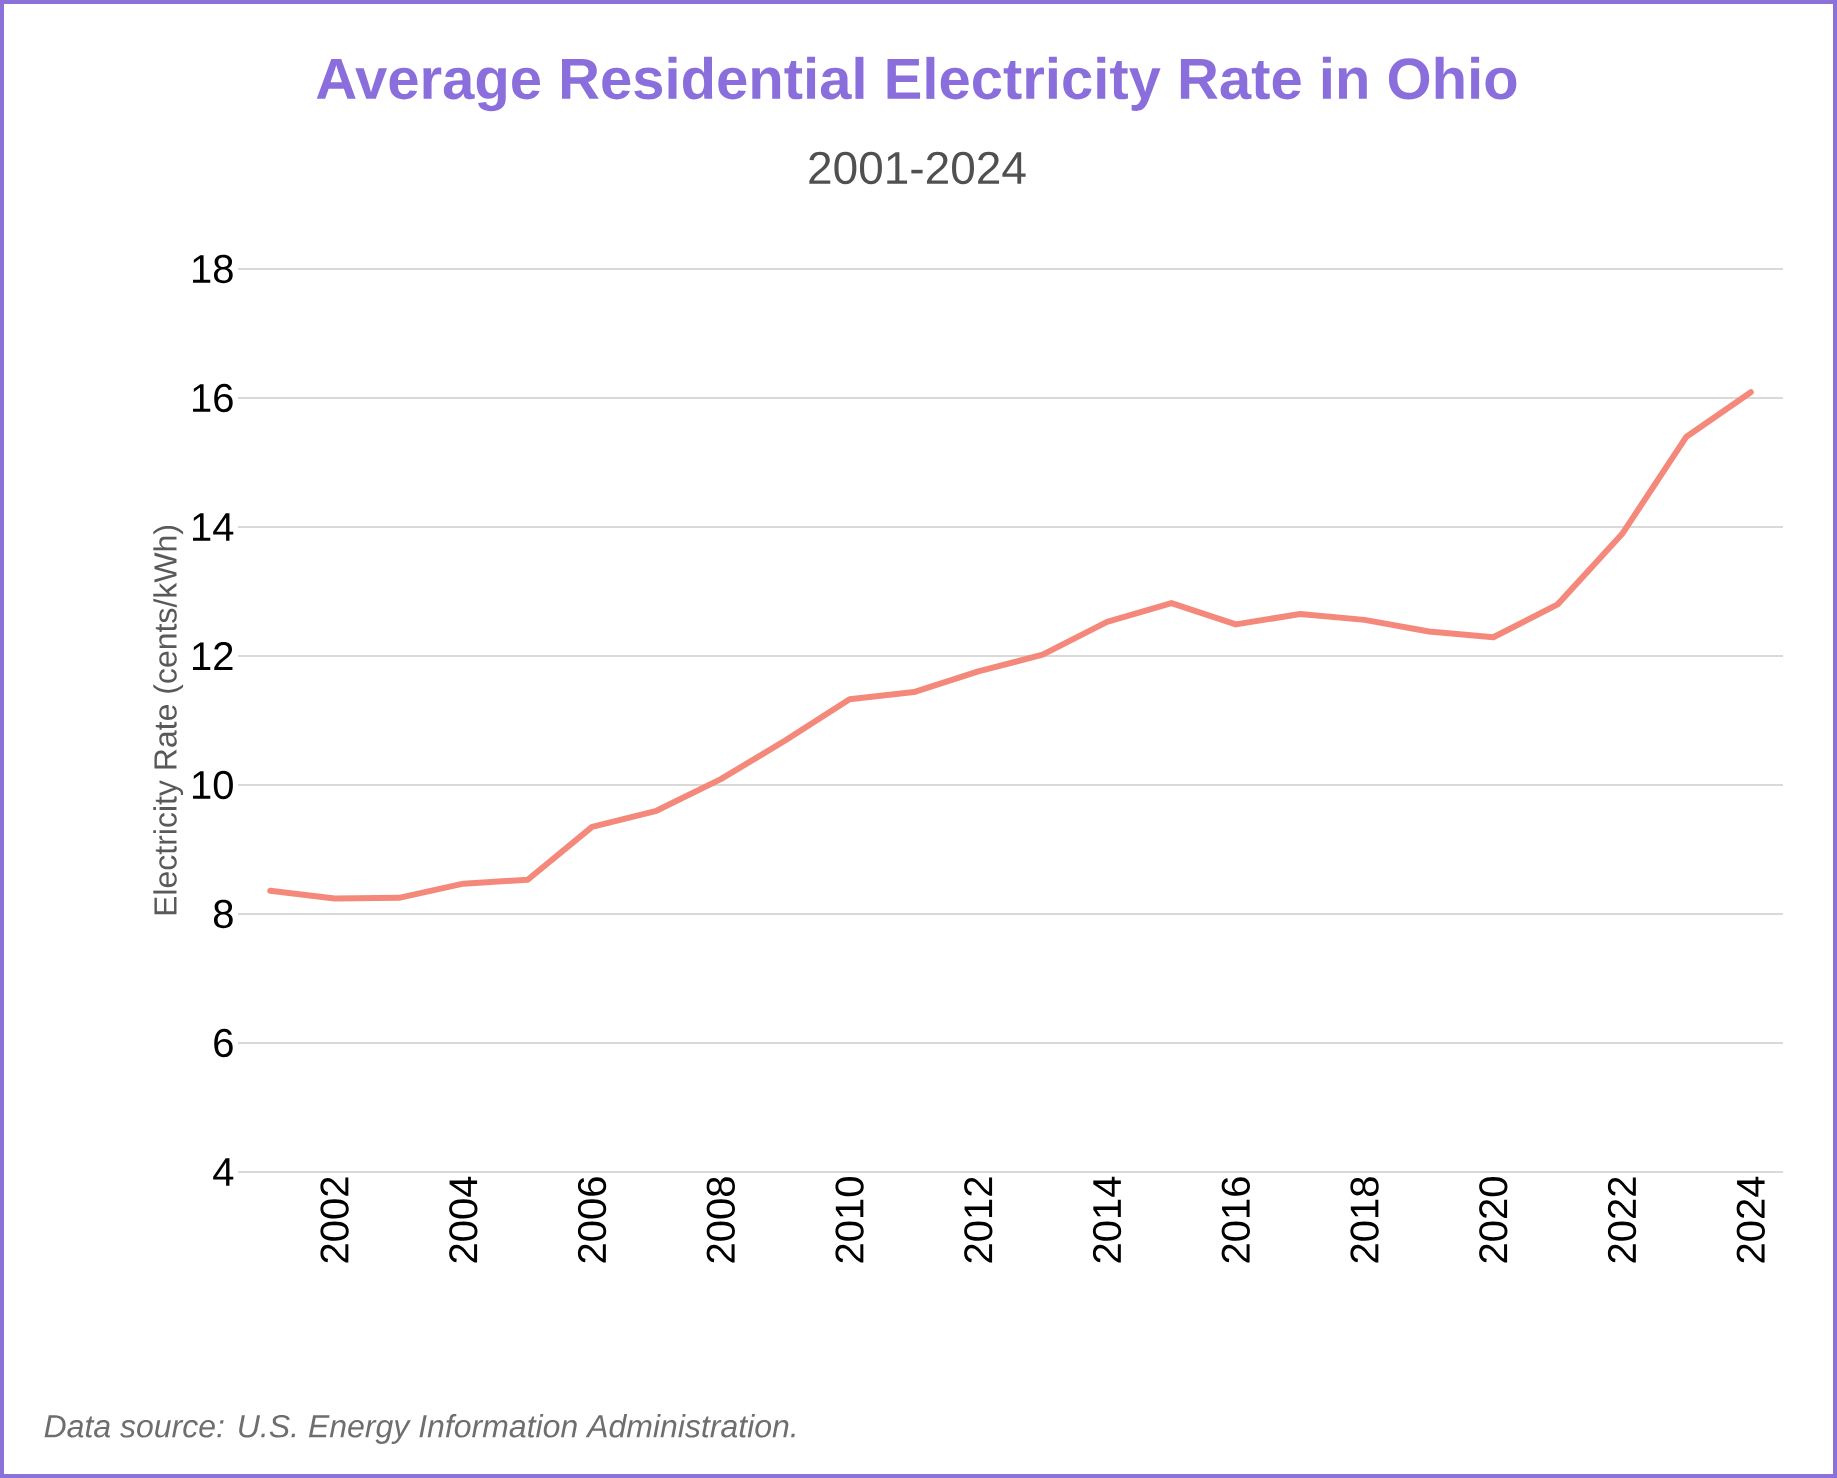  I want to click on x-tick-label: 2020, so click(1493, 1220).